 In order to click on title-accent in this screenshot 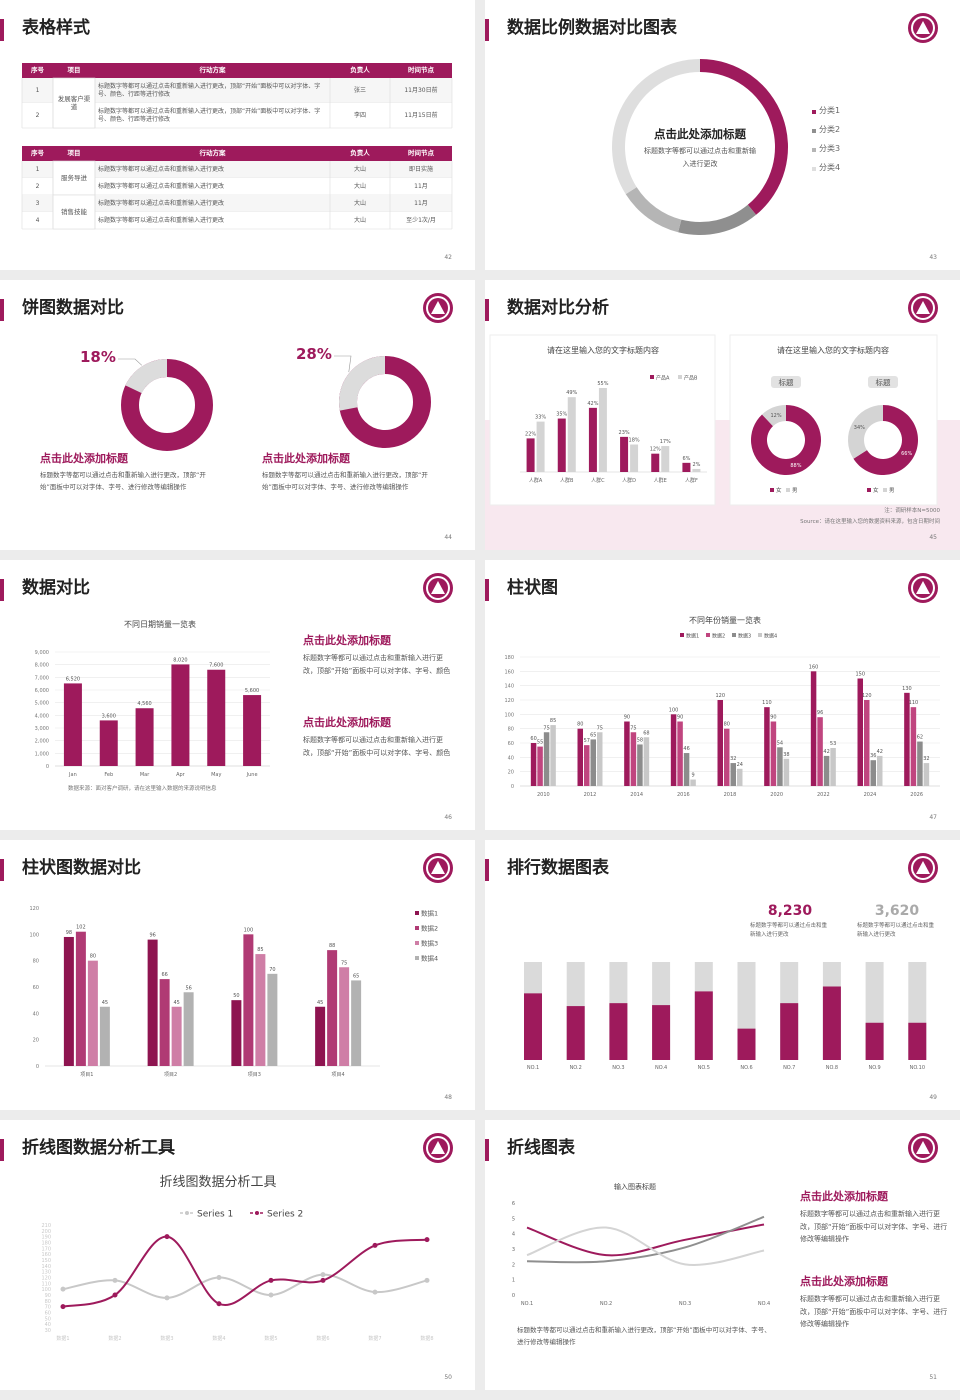, I will do `click(2, 310)`.